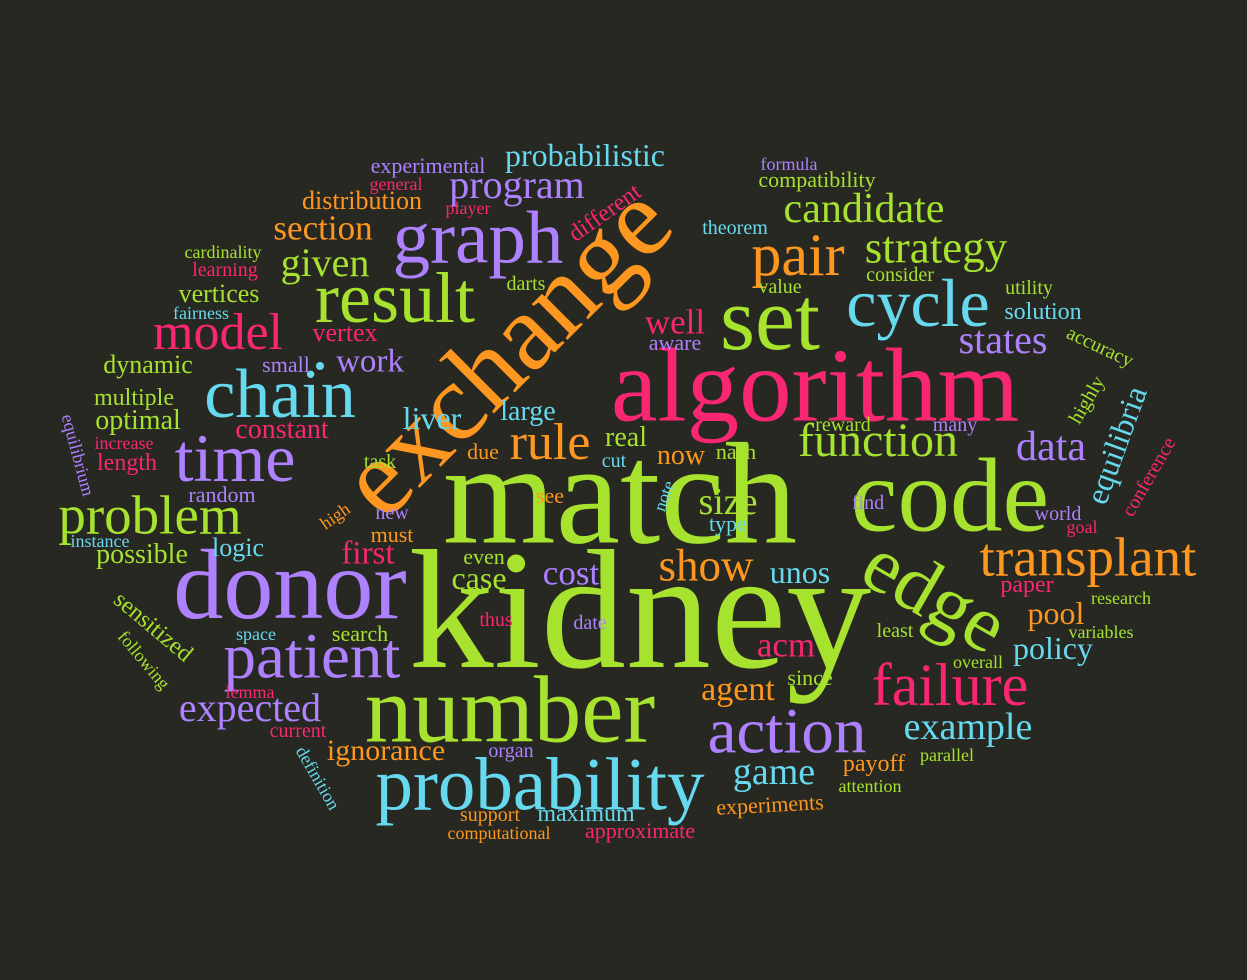  Describe the element at coordinates (290, 584) in the screenshot. I see `word-donor: donor` at that location.